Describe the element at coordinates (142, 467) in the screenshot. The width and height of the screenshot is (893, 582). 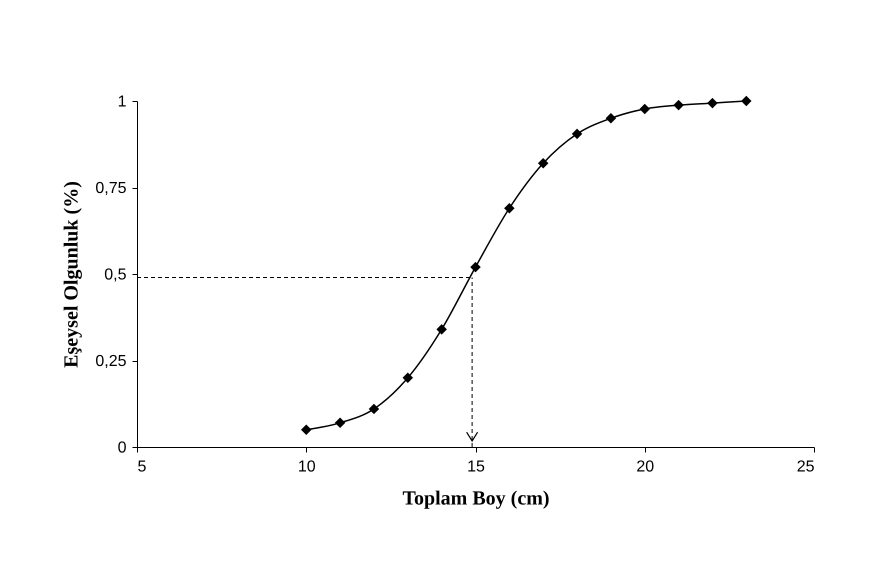
I see `x-tick-label: 5` at that location.